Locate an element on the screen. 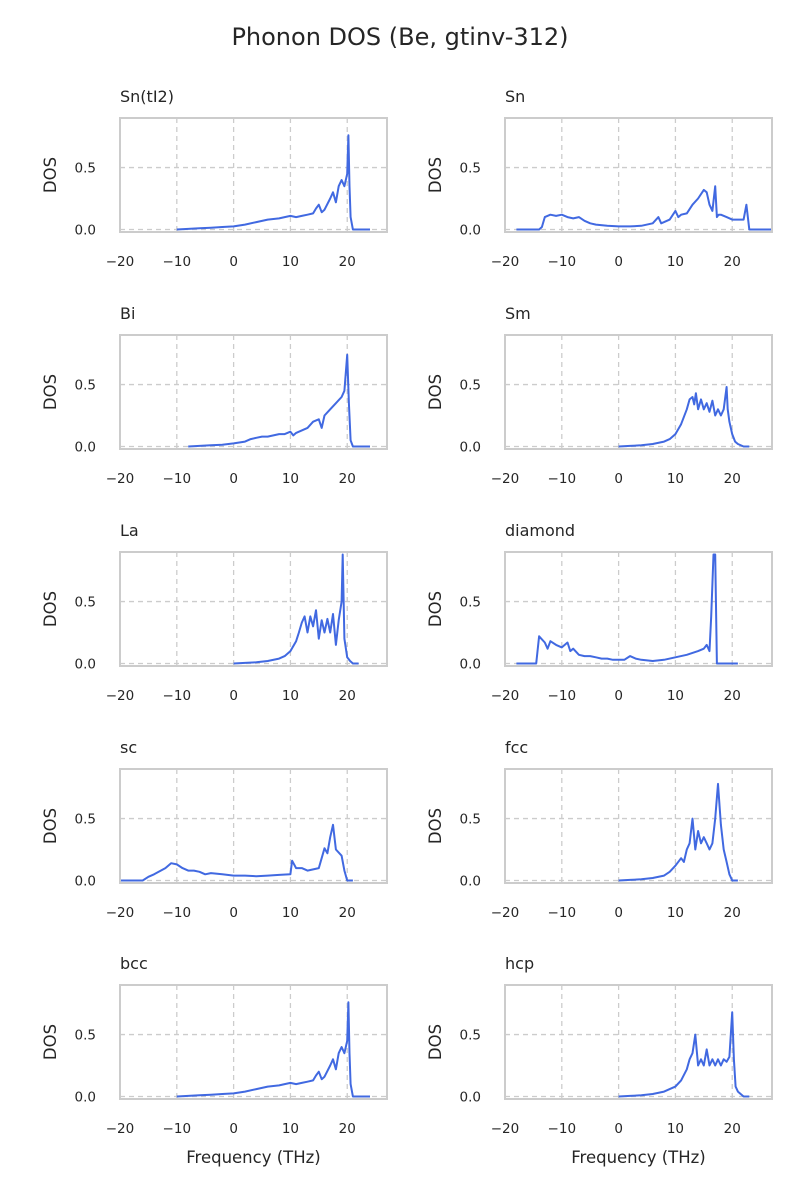 This screenshot has height=1200, width=800. figure-title: Phonon DOS (Be, gtinv-312) is located at coordinates (399, 37).